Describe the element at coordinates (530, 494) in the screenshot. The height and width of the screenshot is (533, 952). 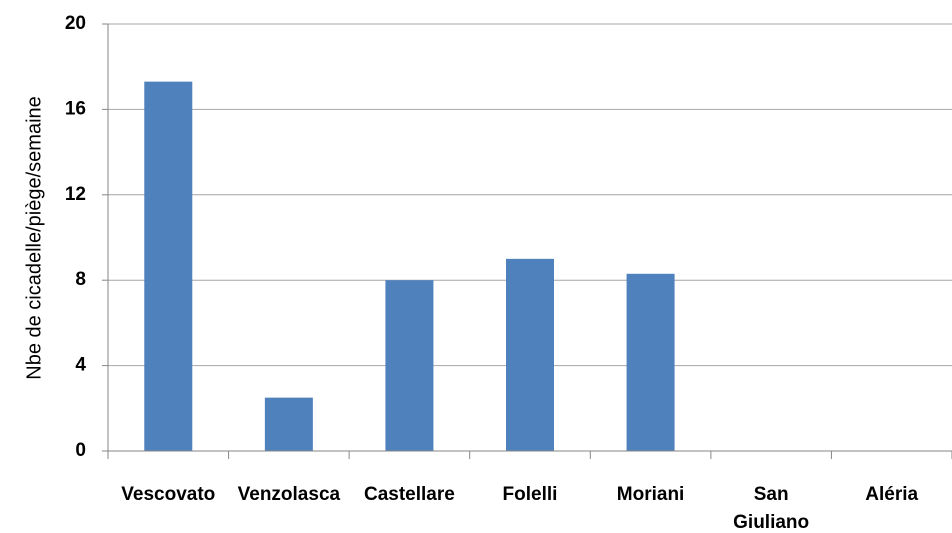
I see `x-tick-label: Folelli` at that location.